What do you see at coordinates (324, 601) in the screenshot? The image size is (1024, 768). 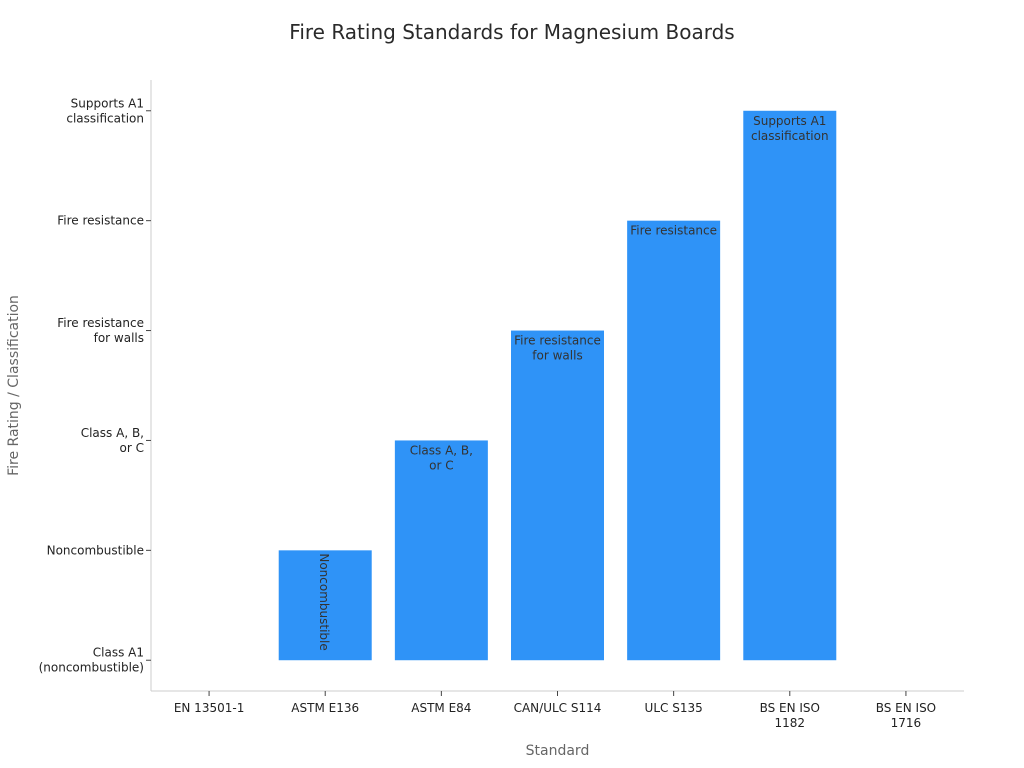 I see `bar-data-label: Noncombustible` at bounding box center [324, 601].